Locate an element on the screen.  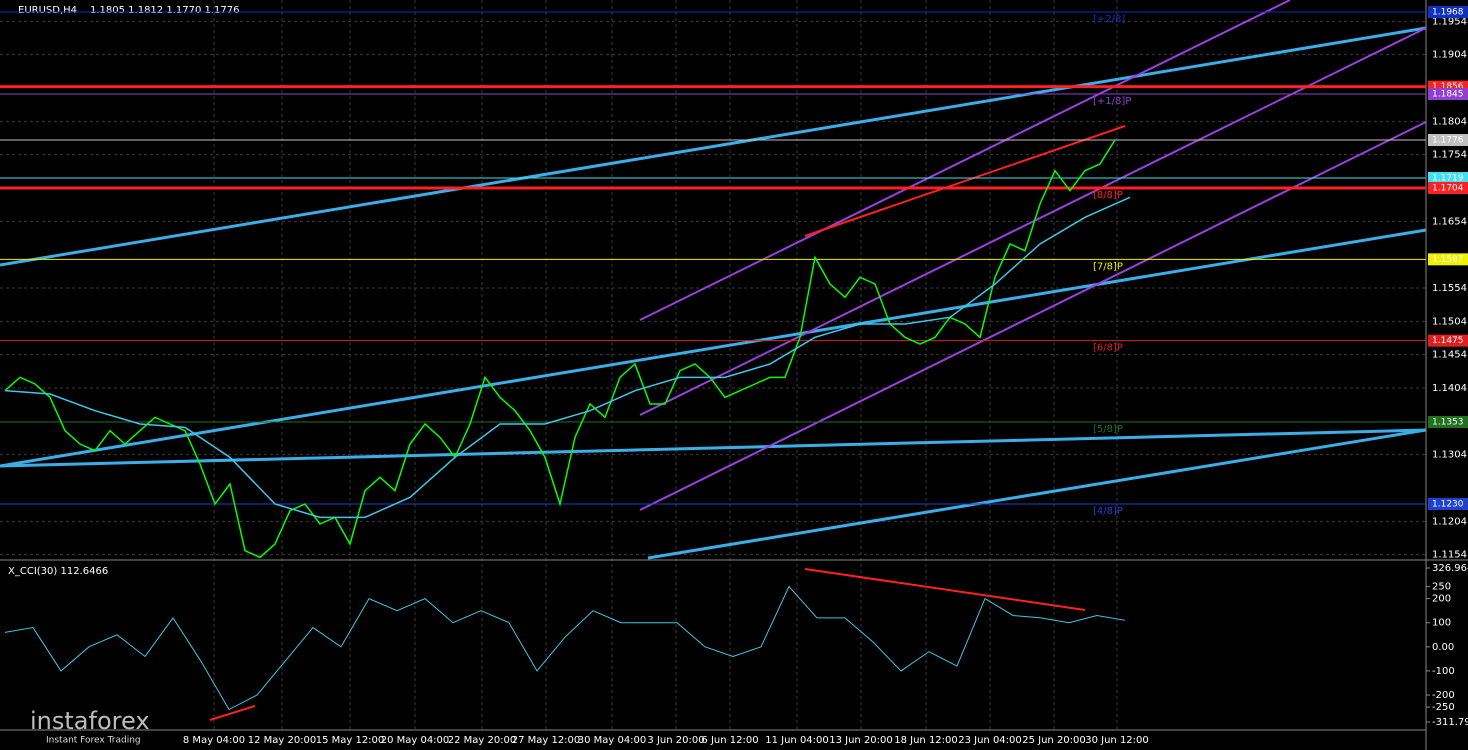
y-tick-label: 1.1654 is located at coordinates (1449, 221).